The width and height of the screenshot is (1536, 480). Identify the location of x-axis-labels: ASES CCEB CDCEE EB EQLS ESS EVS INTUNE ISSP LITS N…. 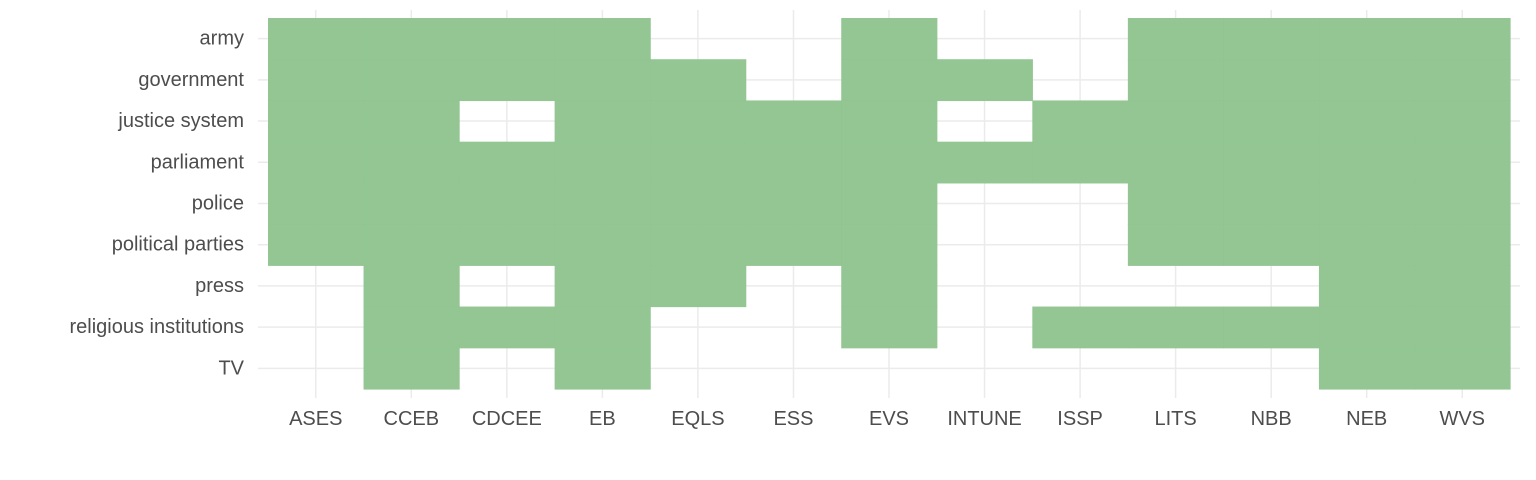
(887, 419).